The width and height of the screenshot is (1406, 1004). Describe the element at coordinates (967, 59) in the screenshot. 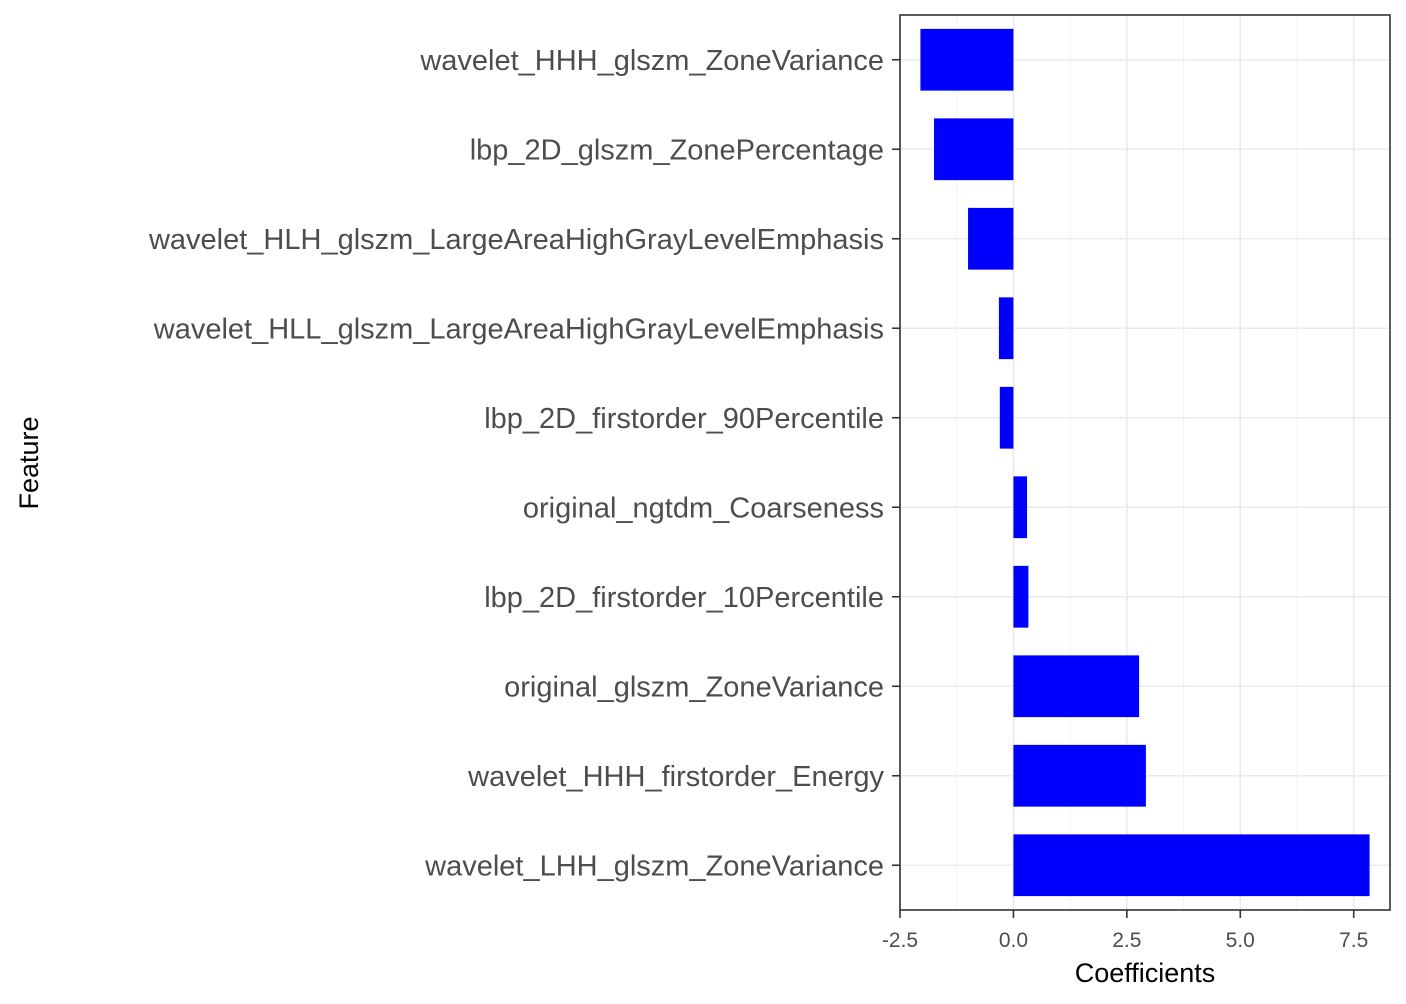

I see `bar-wavelet_HHH_glszm_ZoneVariance` at that location.